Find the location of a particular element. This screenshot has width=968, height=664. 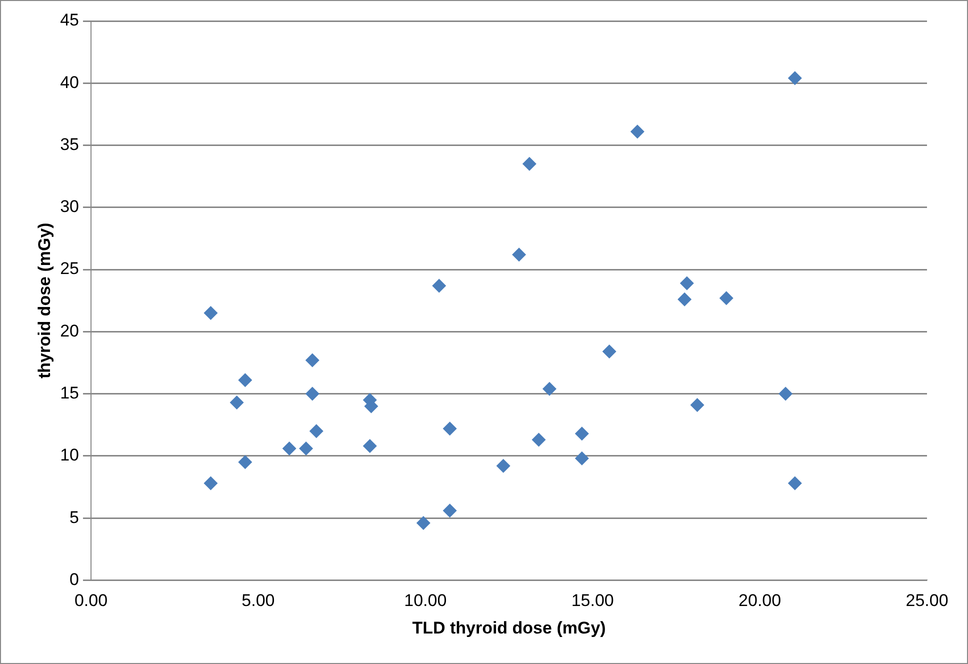

y-tick-label: 40 is located at coordinates (69, 82).